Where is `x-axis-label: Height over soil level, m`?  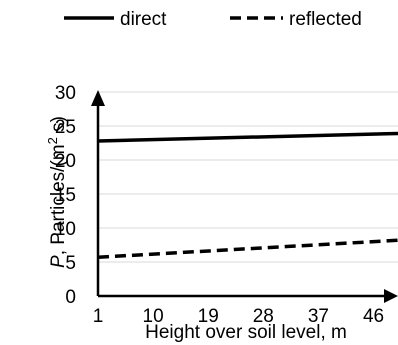
x-axis-label: Height over soil level, m is located at coordinates (246, 332).